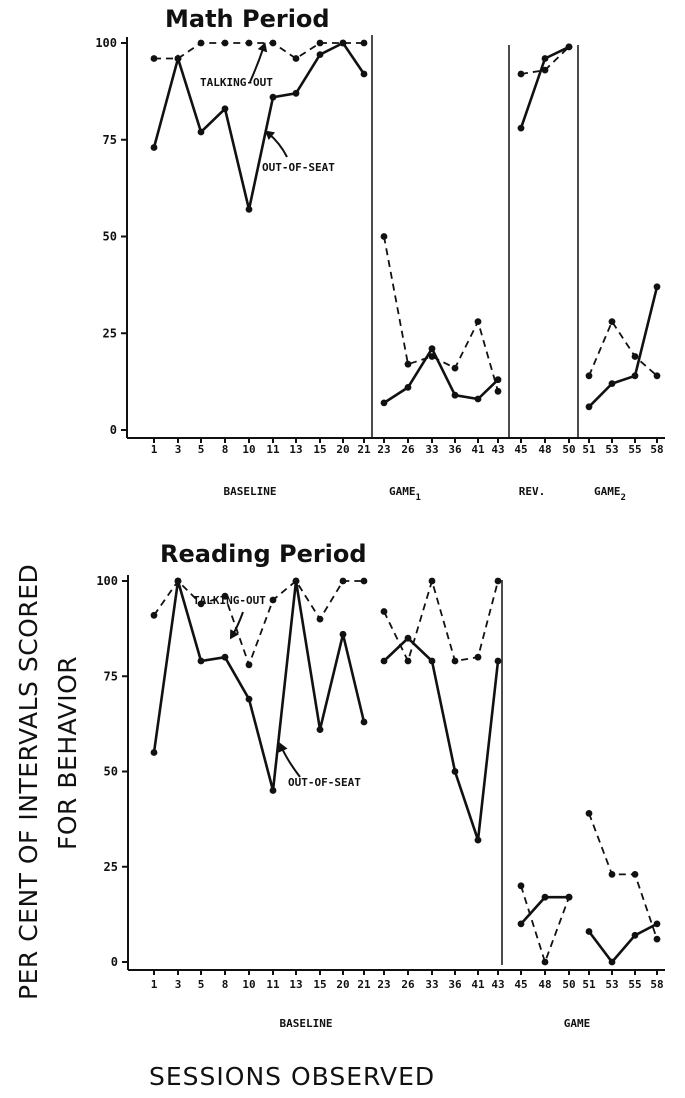 This screenshot has width=685, height=1098. What do you see at coordinates (431, 449) in the screenshot?
I see `x-tick-label: 33` at bounding box center [431, 449].